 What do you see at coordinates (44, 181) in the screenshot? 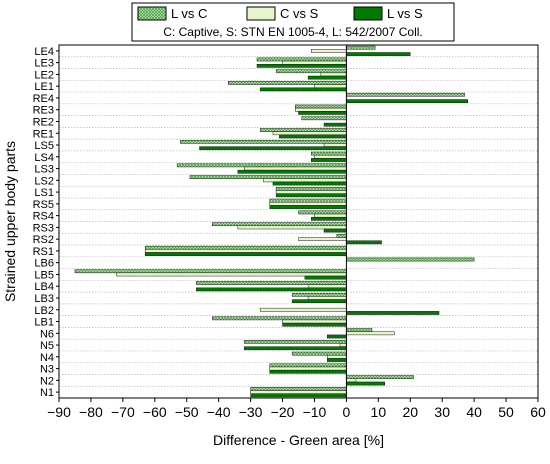
I see `y-tick-label: LS2` at bounding box center [44, 181].